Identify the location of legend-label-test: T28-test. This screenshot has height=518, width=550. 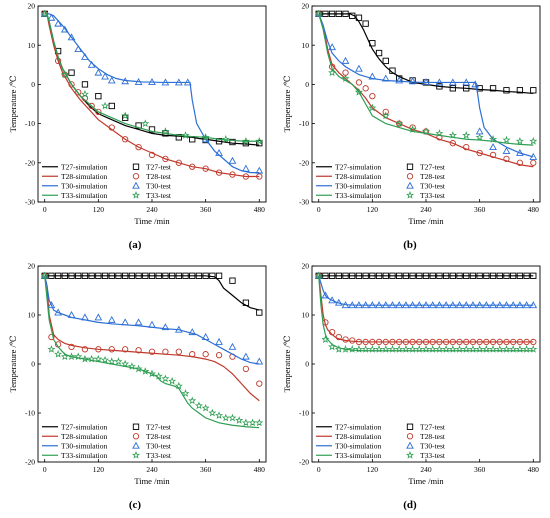
(433, 176).